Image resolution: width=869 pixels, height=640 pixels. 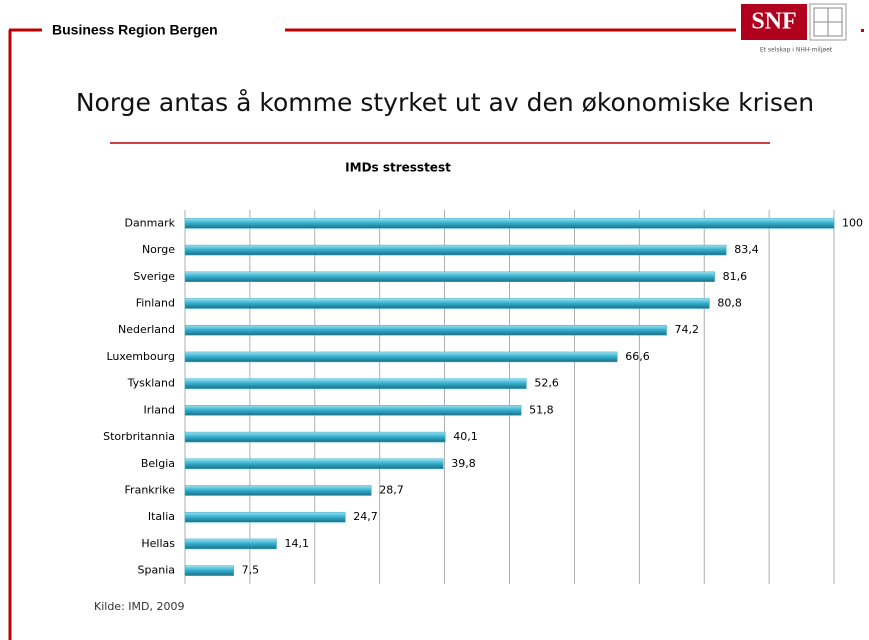 I want to click on logo: SNF Et selskap i NHH-miljøet, so click(x=794, y=28).